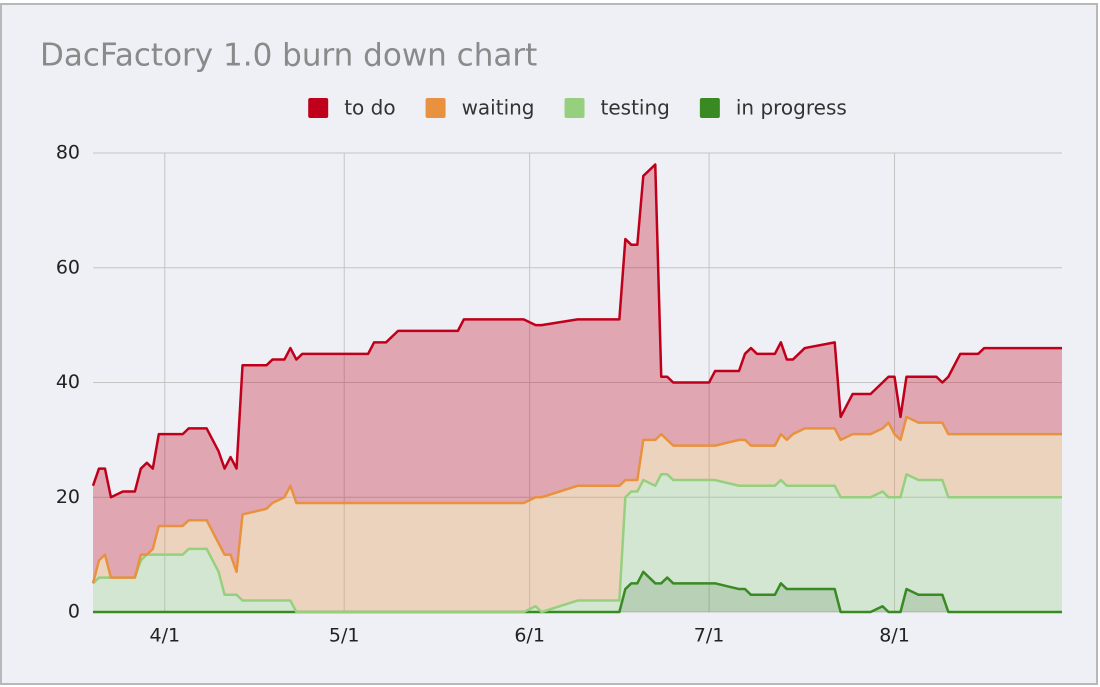 The height and width of the screenshot is (687, 1100). I want to click on line, so click(577, 592).